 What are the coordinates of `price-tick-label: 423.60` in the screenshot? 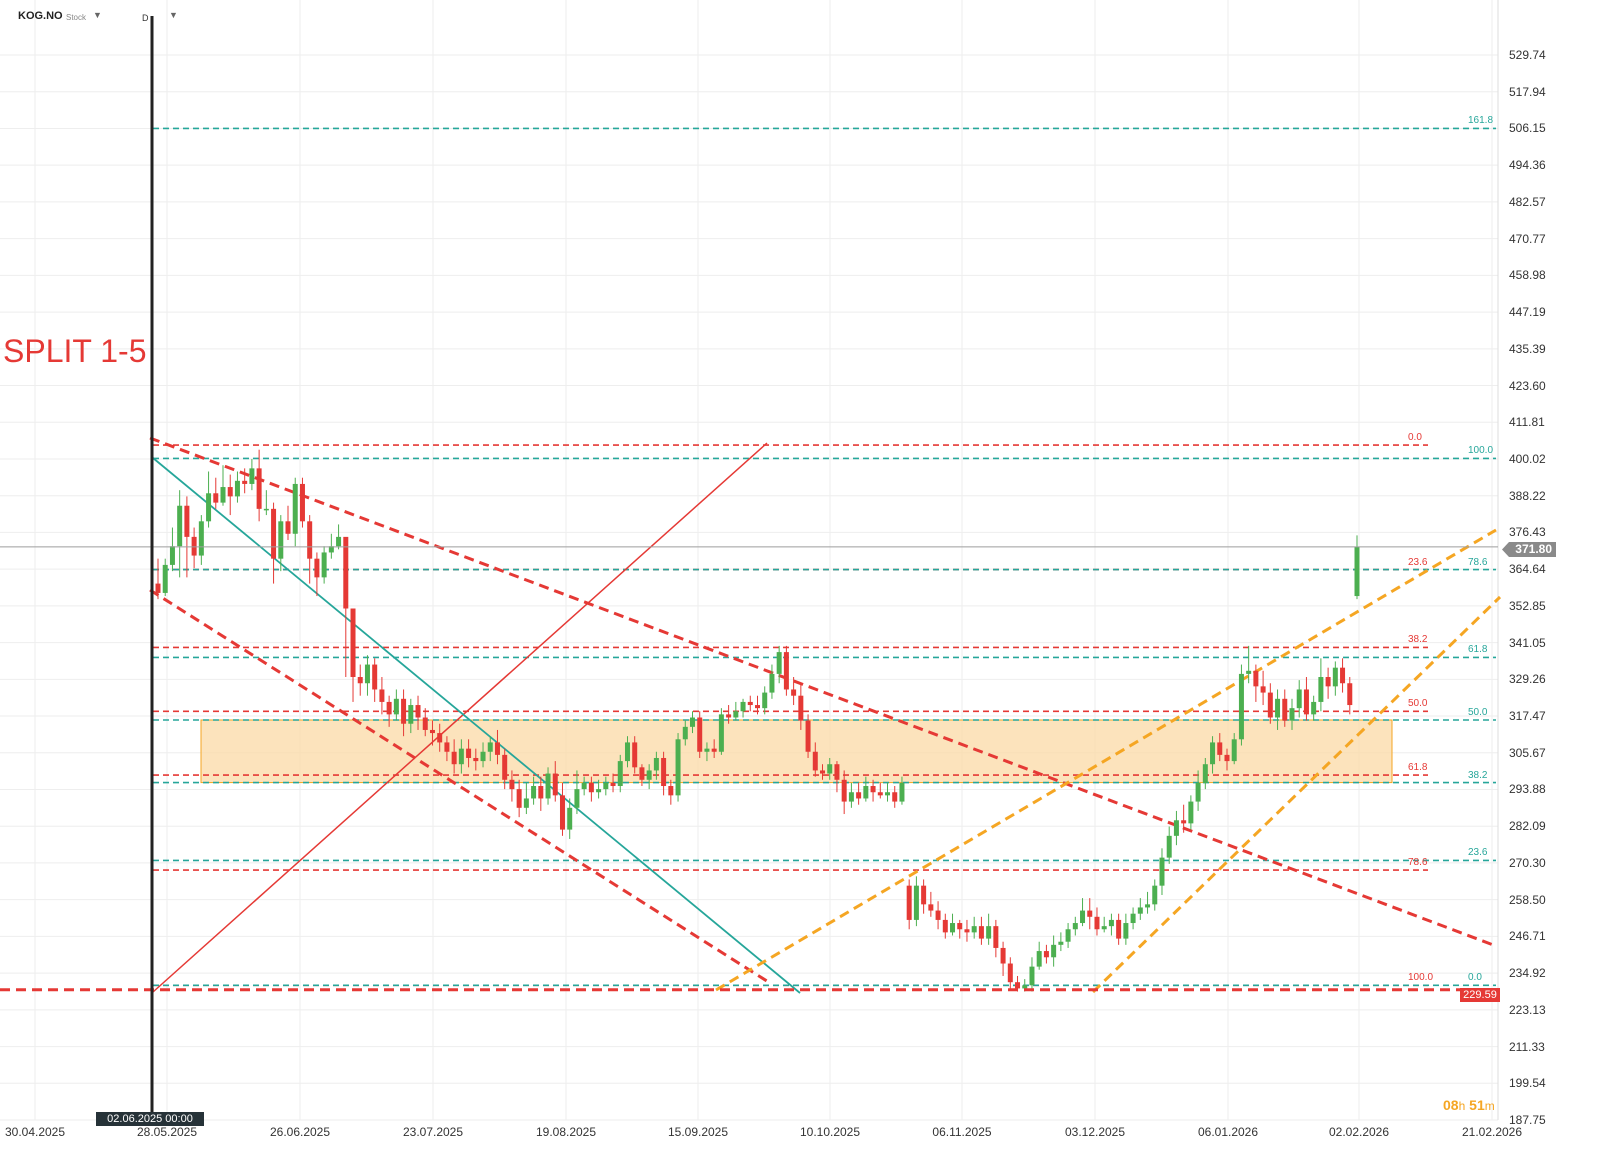 It's located at (1527, 385).